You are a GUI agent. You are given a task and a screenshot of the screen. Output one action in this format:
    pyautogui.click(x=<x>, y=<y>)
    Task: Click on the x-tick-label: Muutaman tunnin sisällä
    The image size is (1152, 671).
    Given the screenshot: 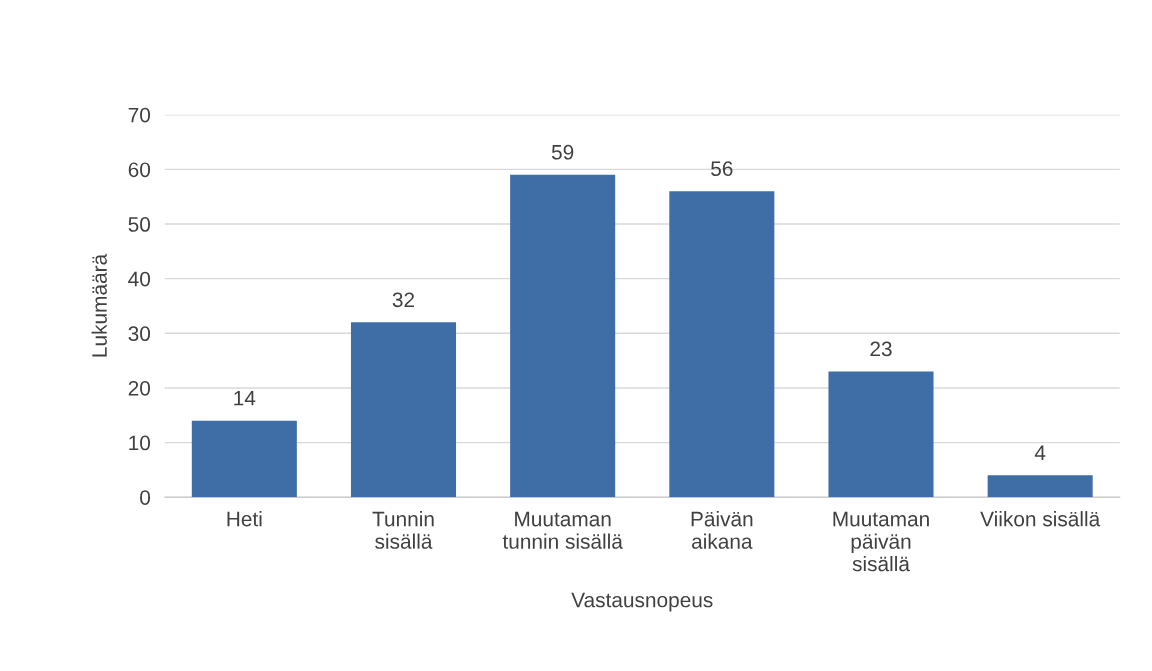 What is the action you would take?
    pyautogui.click(x=562, y=530)
    